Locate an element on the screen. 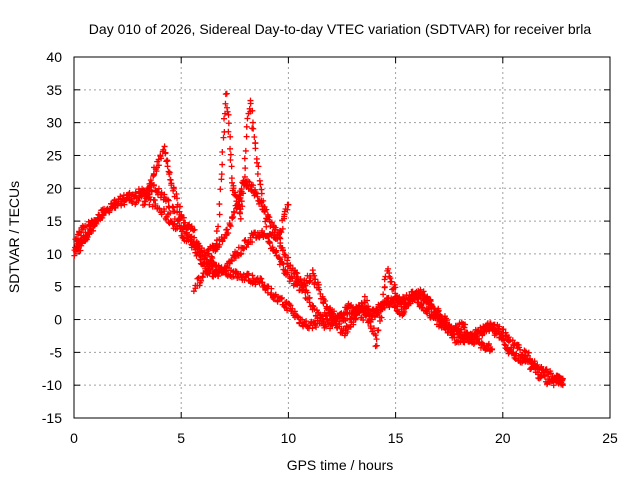 Image resolution: width=640 pixels, height=480 pixels. y-tick-label: -5 is located at coordinates (56, 352).